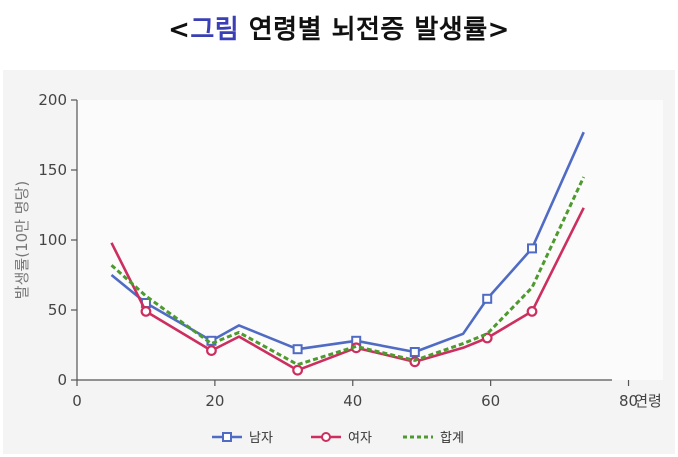 Image resolution: width=678 pixels, height=457 pixels. What do you see at coordinates (214, 401) in the screenshot?
I see `x-tick-label: 20` at bounding box center [214, 401].